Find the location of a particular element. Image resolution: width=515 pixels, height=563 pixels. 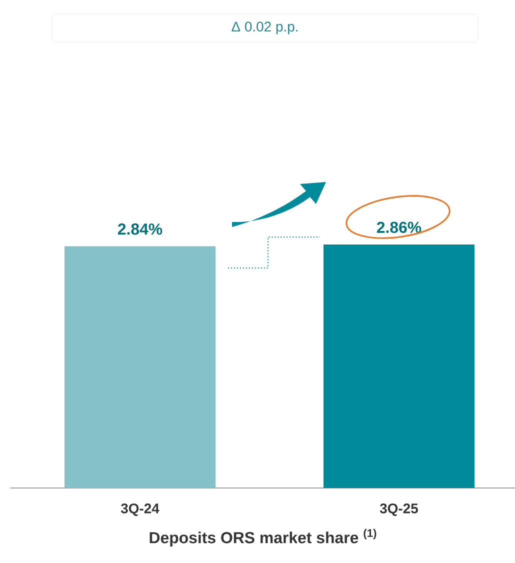

x-tick-label: 3Q-25 is located at coordinates (399, 510).